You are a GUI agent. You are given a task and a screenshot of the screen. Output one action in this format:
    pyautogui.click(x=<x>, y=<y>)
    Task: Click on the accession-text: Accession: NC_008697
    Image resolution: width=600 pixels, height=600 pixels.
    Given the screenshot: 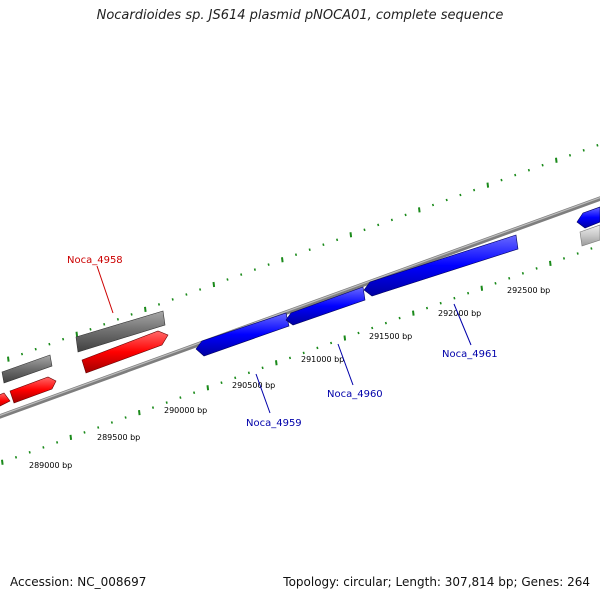 What is the action you would take?
    pyautogui.click(x=78, y=582)
    